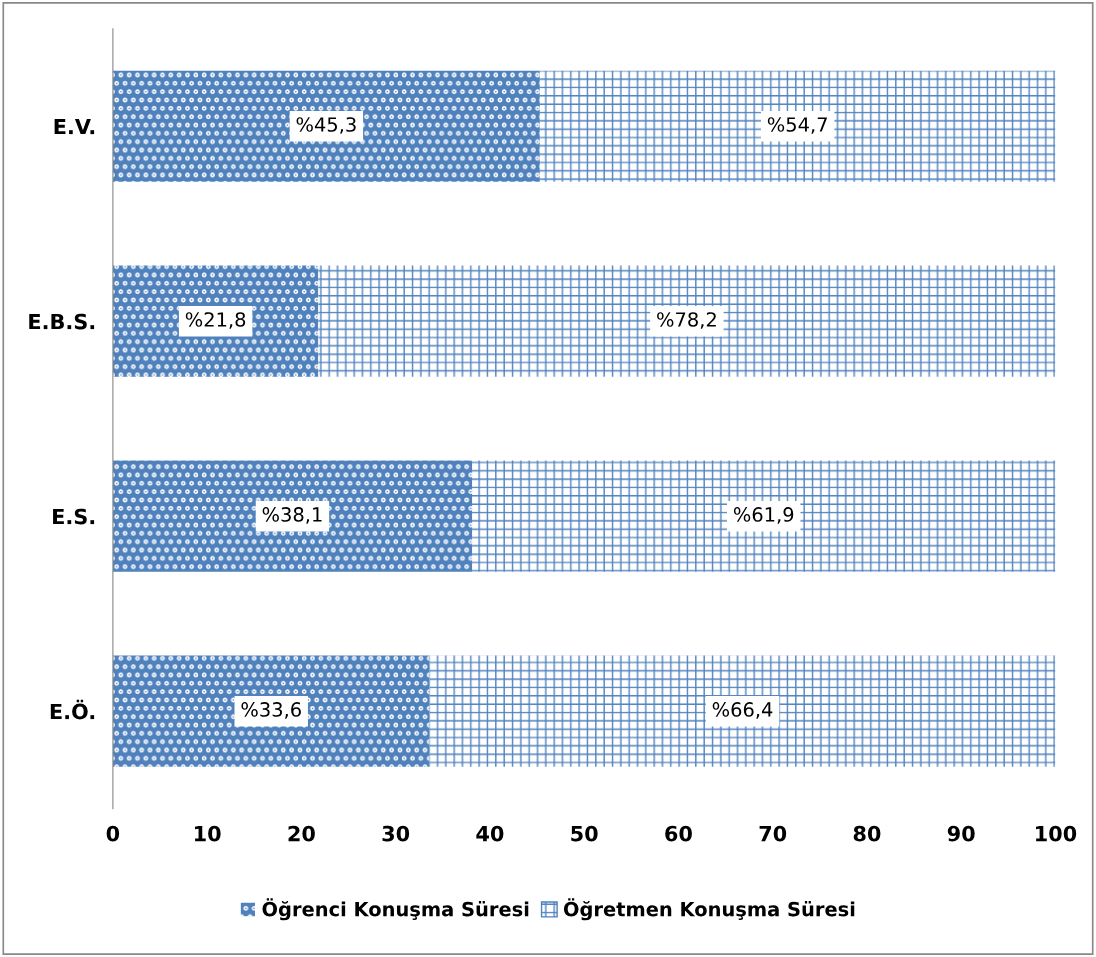  I want to click on x-tick-label: 100, so click(1056, 833).